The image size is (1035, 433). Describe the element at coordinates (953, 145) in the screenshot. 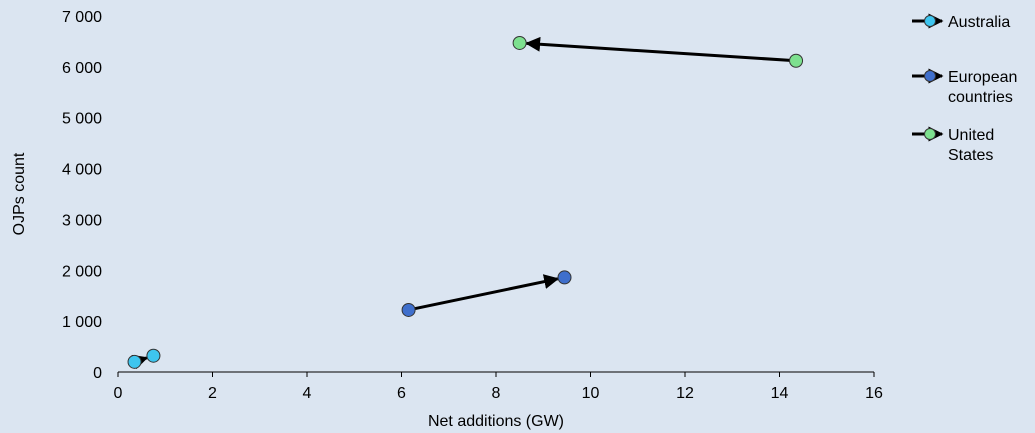

I see `legend-entry: United States` at that location.